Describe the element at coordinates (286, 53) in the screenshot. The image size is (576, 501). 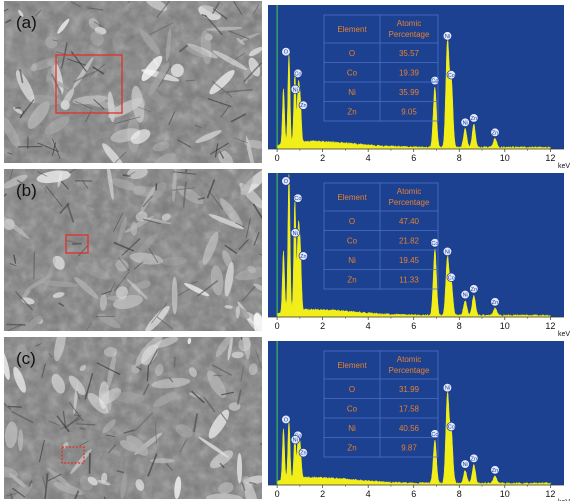
I see `peak-marker-label: O` at that location.